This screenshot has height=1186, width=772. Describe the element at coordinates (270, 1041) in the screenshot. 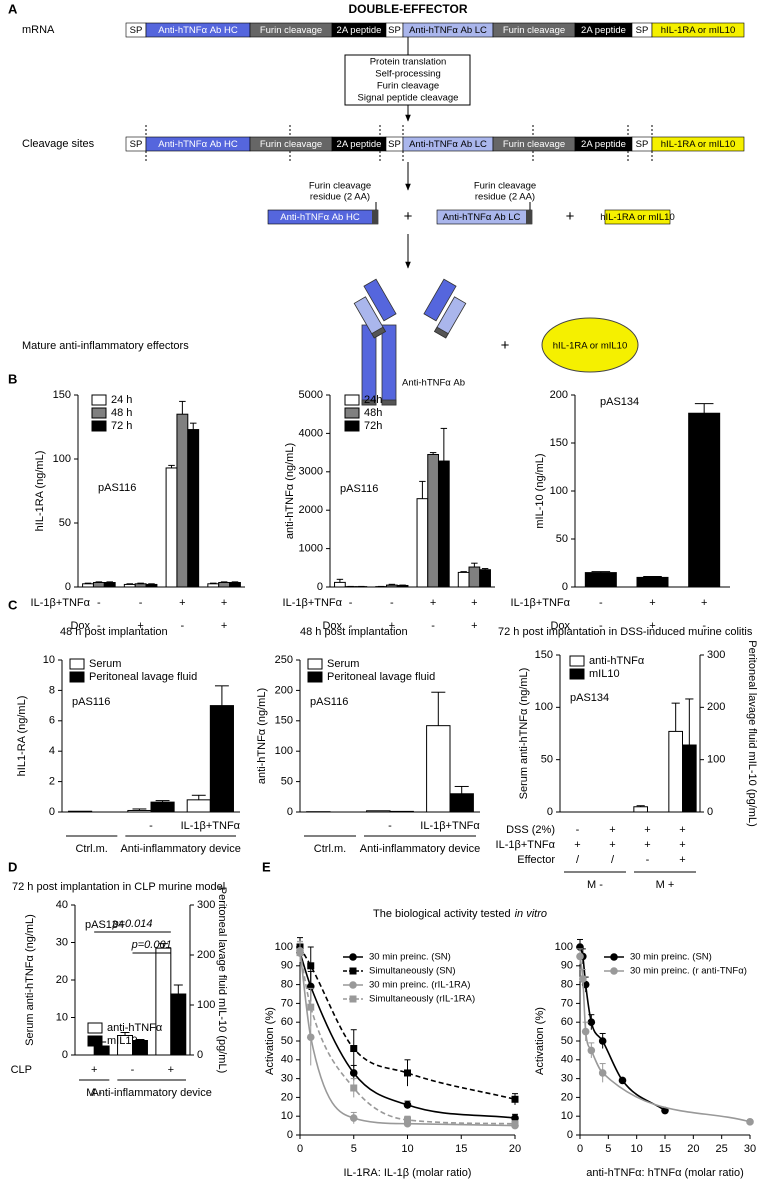

I see `y-axis-label: Activation (%)` at that location.